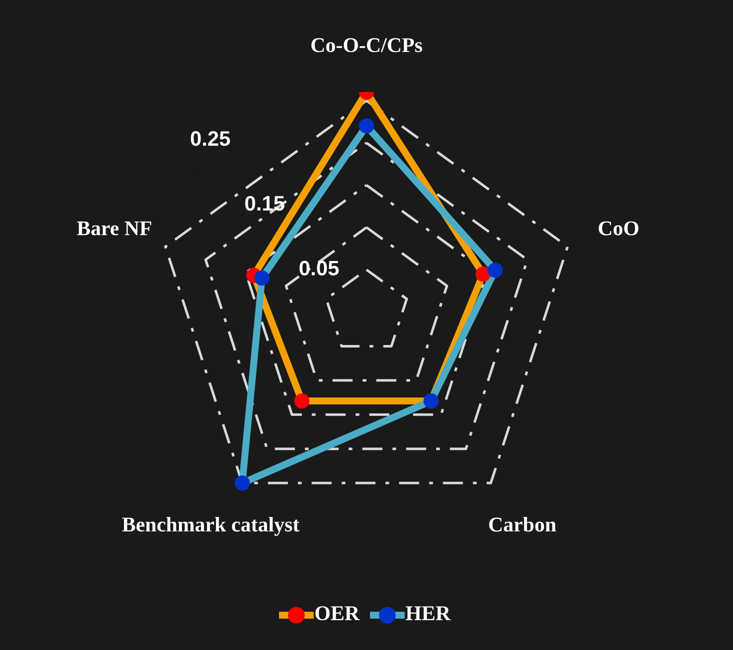 The height and width of the screenshot is (650, 733). I want to click on spoke-label: Co-O-C/CPs, so click(366, 45).